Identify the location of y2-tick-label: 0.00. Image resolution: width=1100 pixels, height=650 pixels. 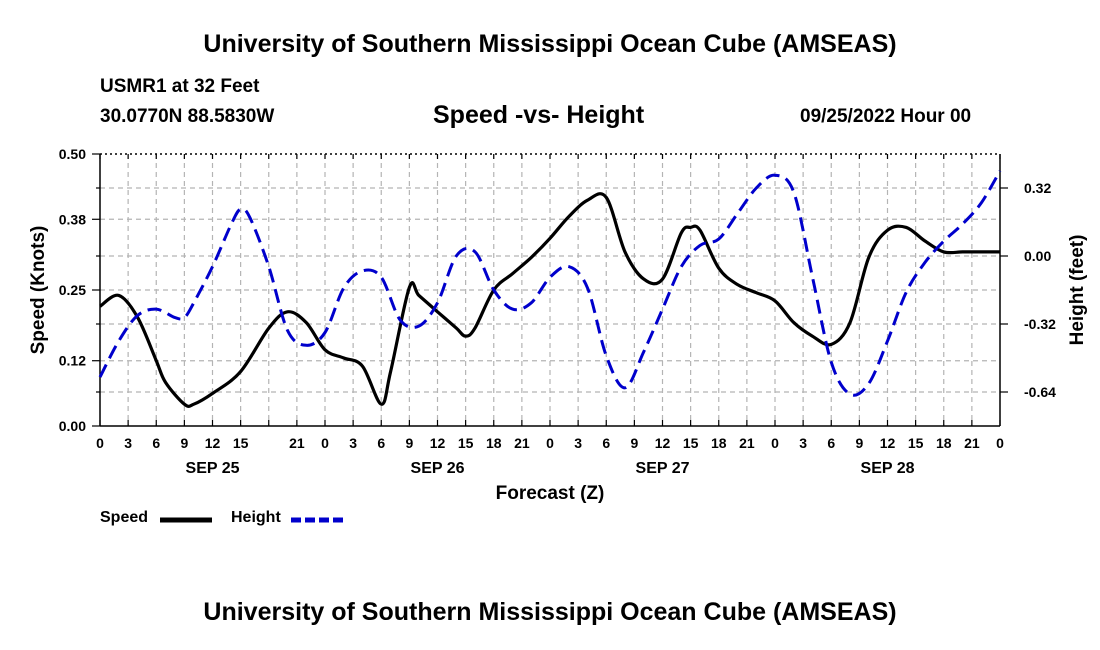
(1037, 256).